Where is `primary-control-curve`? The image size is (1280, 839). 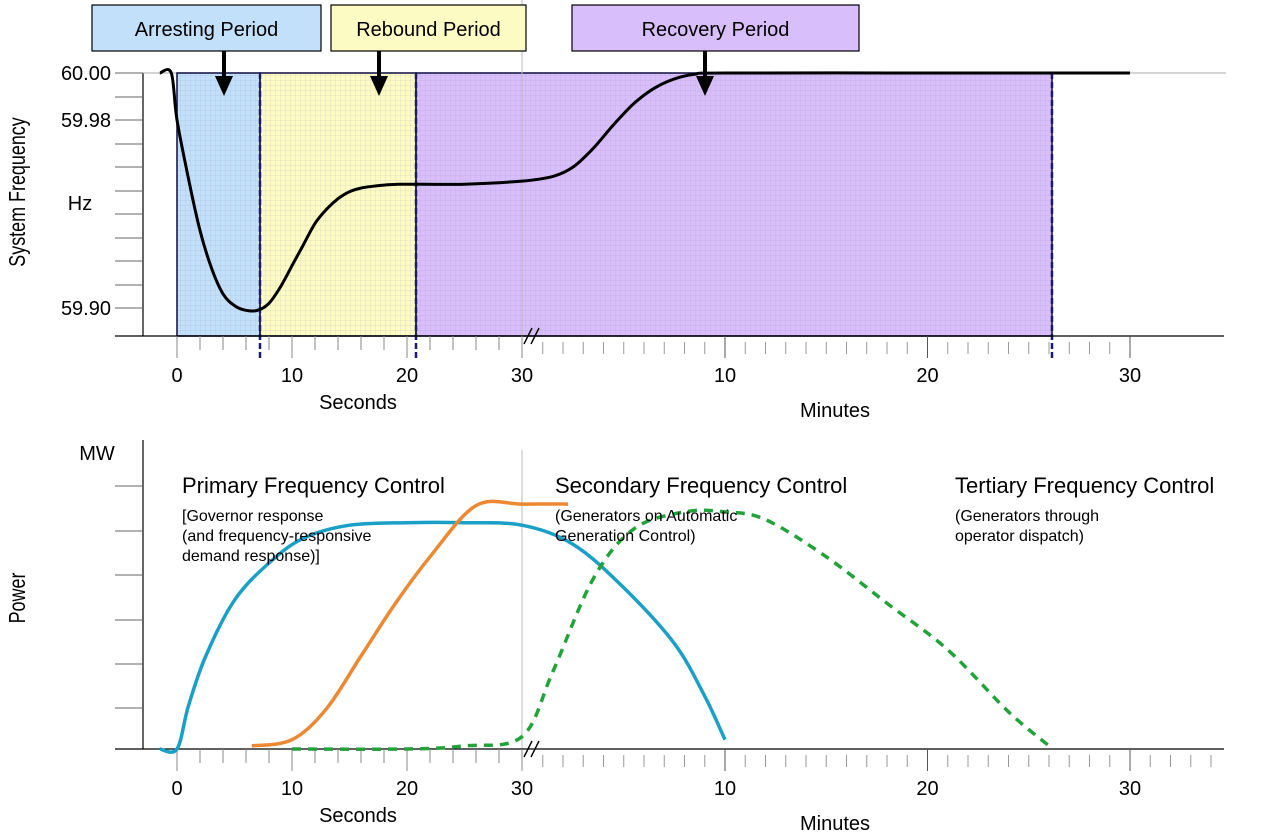
primary-control-curve is located at coordinates (443, 637).